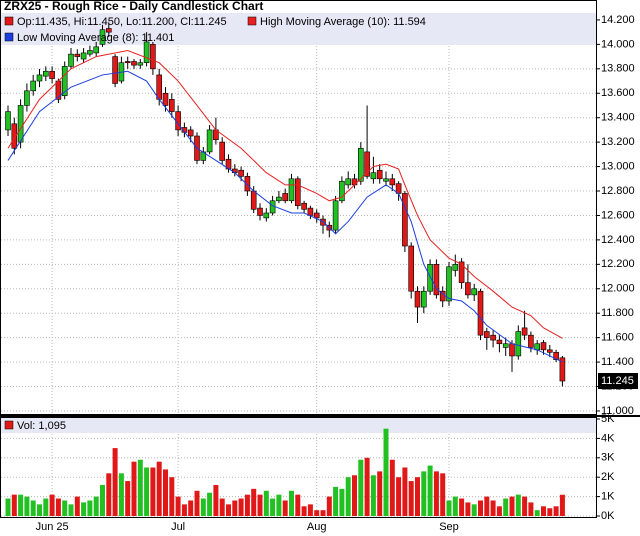  I want to click on y-tick-label: 12.200, so click(618, 264).